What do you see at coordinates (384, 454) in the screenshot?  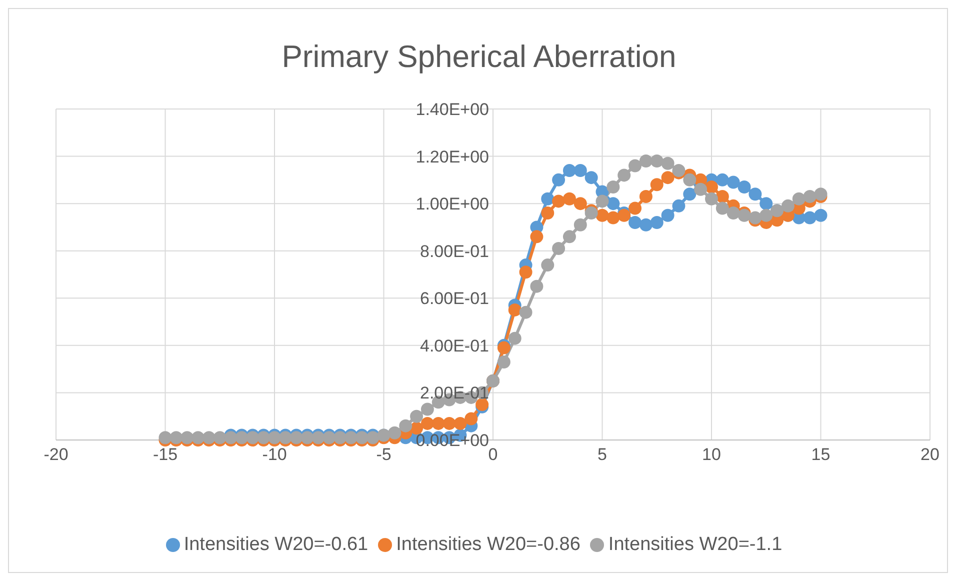 I see `x-tick-label: -5` at bounding box center [384, 454].